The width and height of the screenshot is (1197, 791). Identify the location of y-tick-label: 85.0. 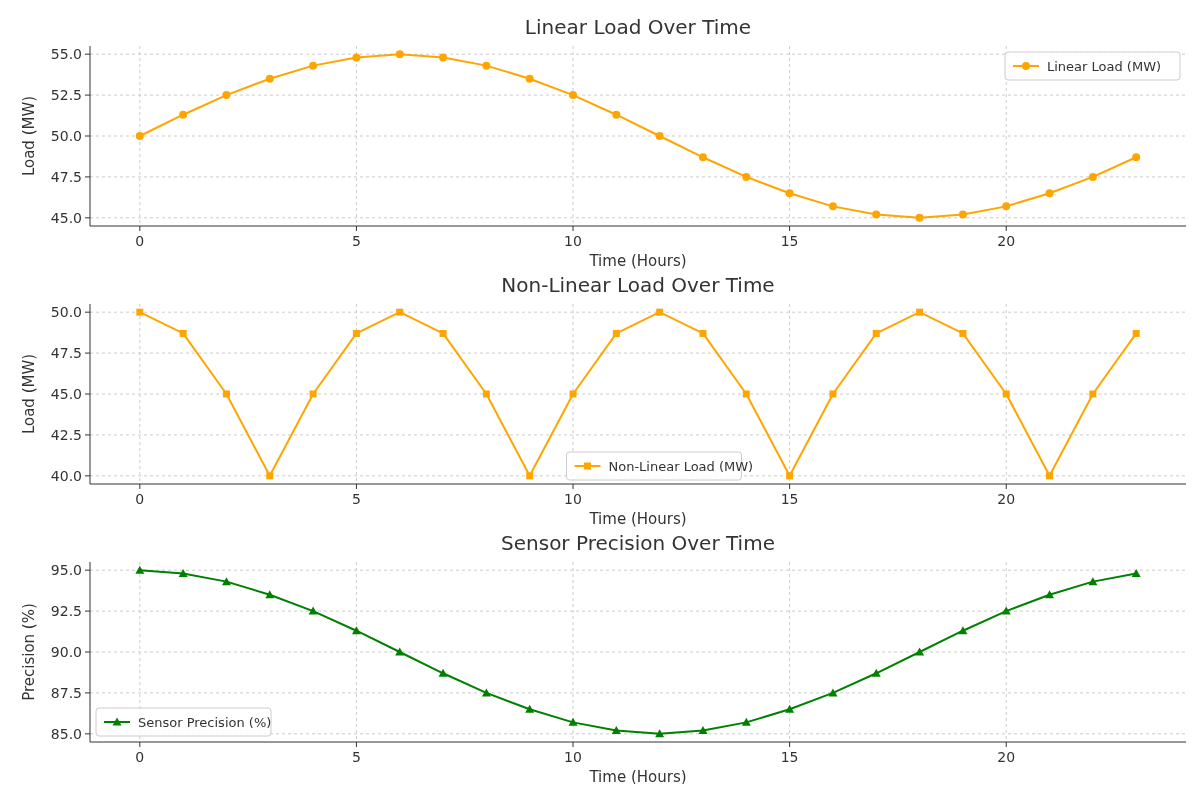
(66, 733).